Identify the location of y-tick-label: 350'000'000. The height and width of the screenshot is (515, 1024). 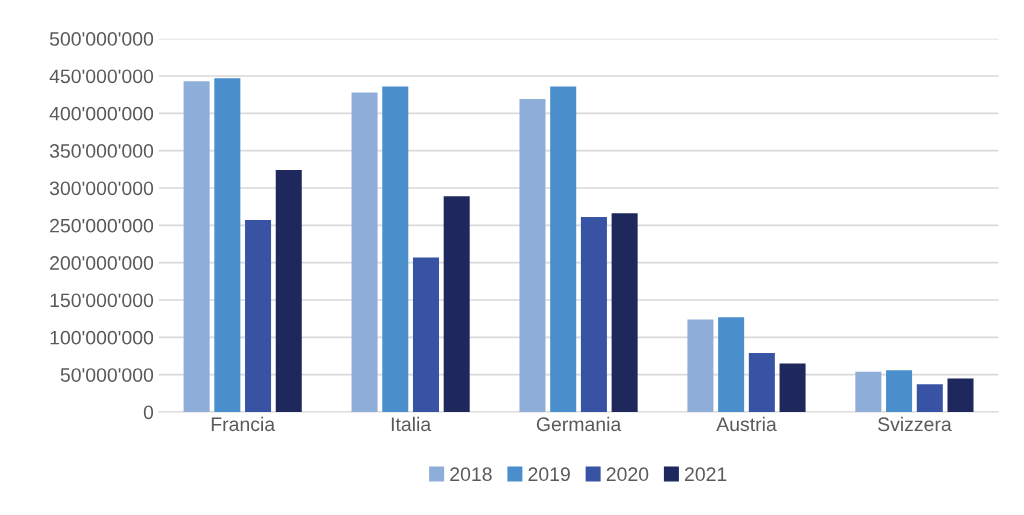
(101, 151).